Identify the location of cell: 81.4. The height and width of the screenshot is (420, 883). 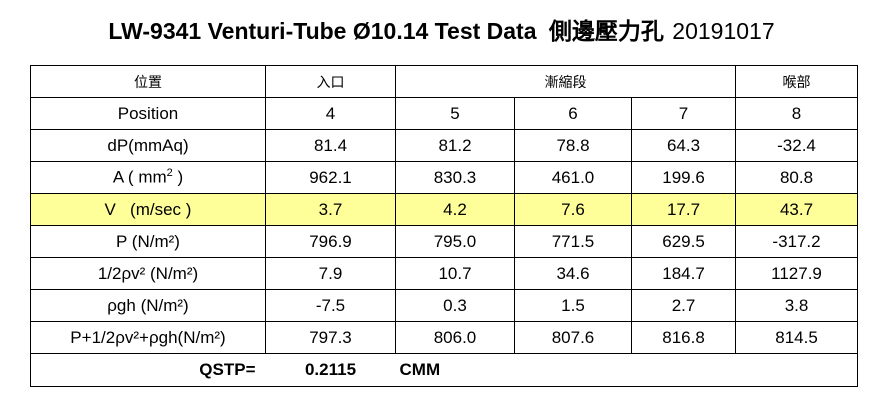
(330, 145).